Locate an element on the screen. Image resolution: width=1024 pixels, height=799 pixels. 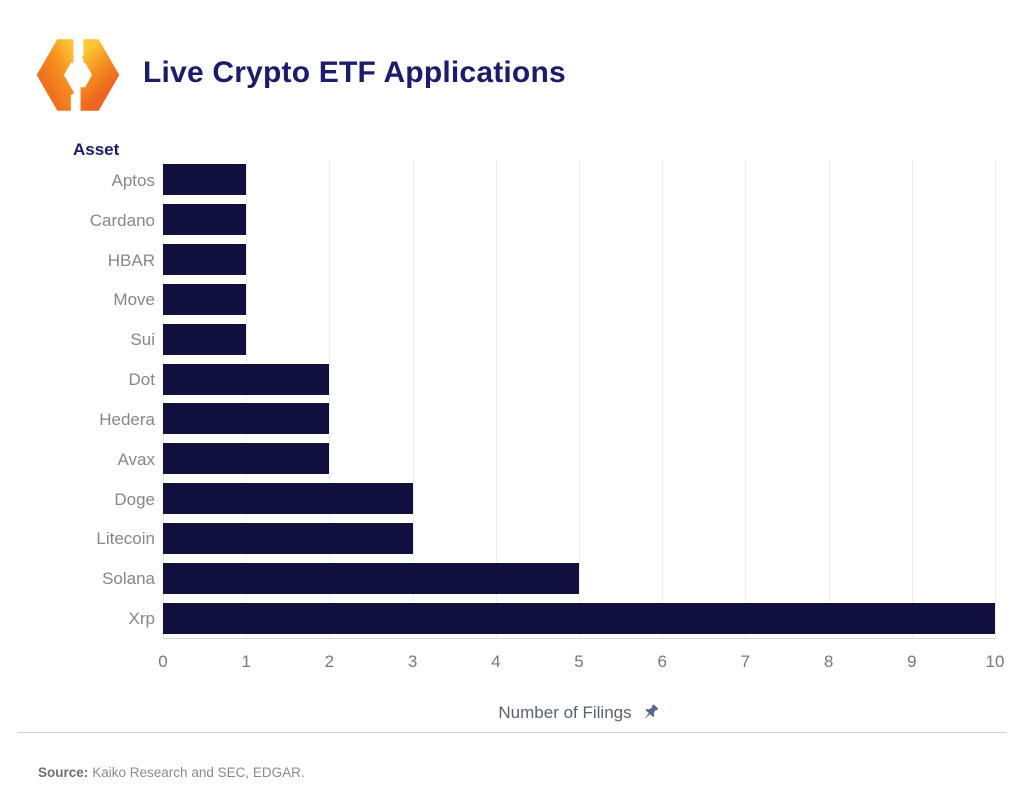
x-axis-tick-5: 5 is located at coordinates (579, 661).